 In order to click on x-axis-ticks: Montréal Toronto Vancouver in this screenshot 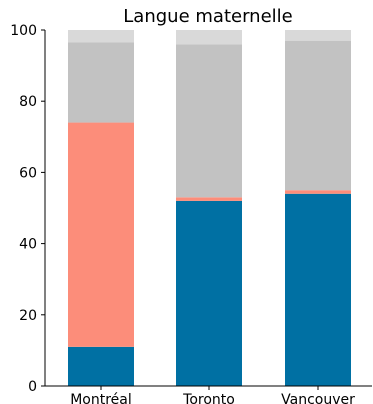, I will do `click(212, 395)`.